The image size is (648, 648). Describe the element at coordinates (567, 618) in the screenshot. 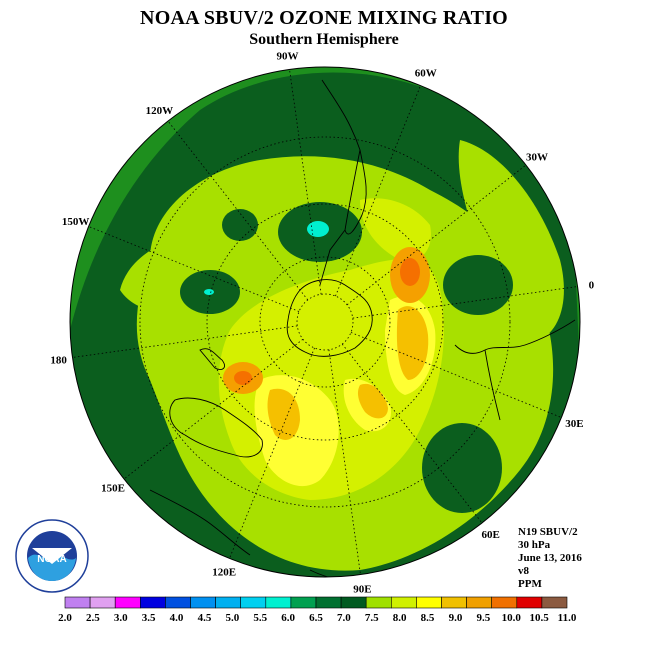

I see `colorbar-label: 11.0` at that location.